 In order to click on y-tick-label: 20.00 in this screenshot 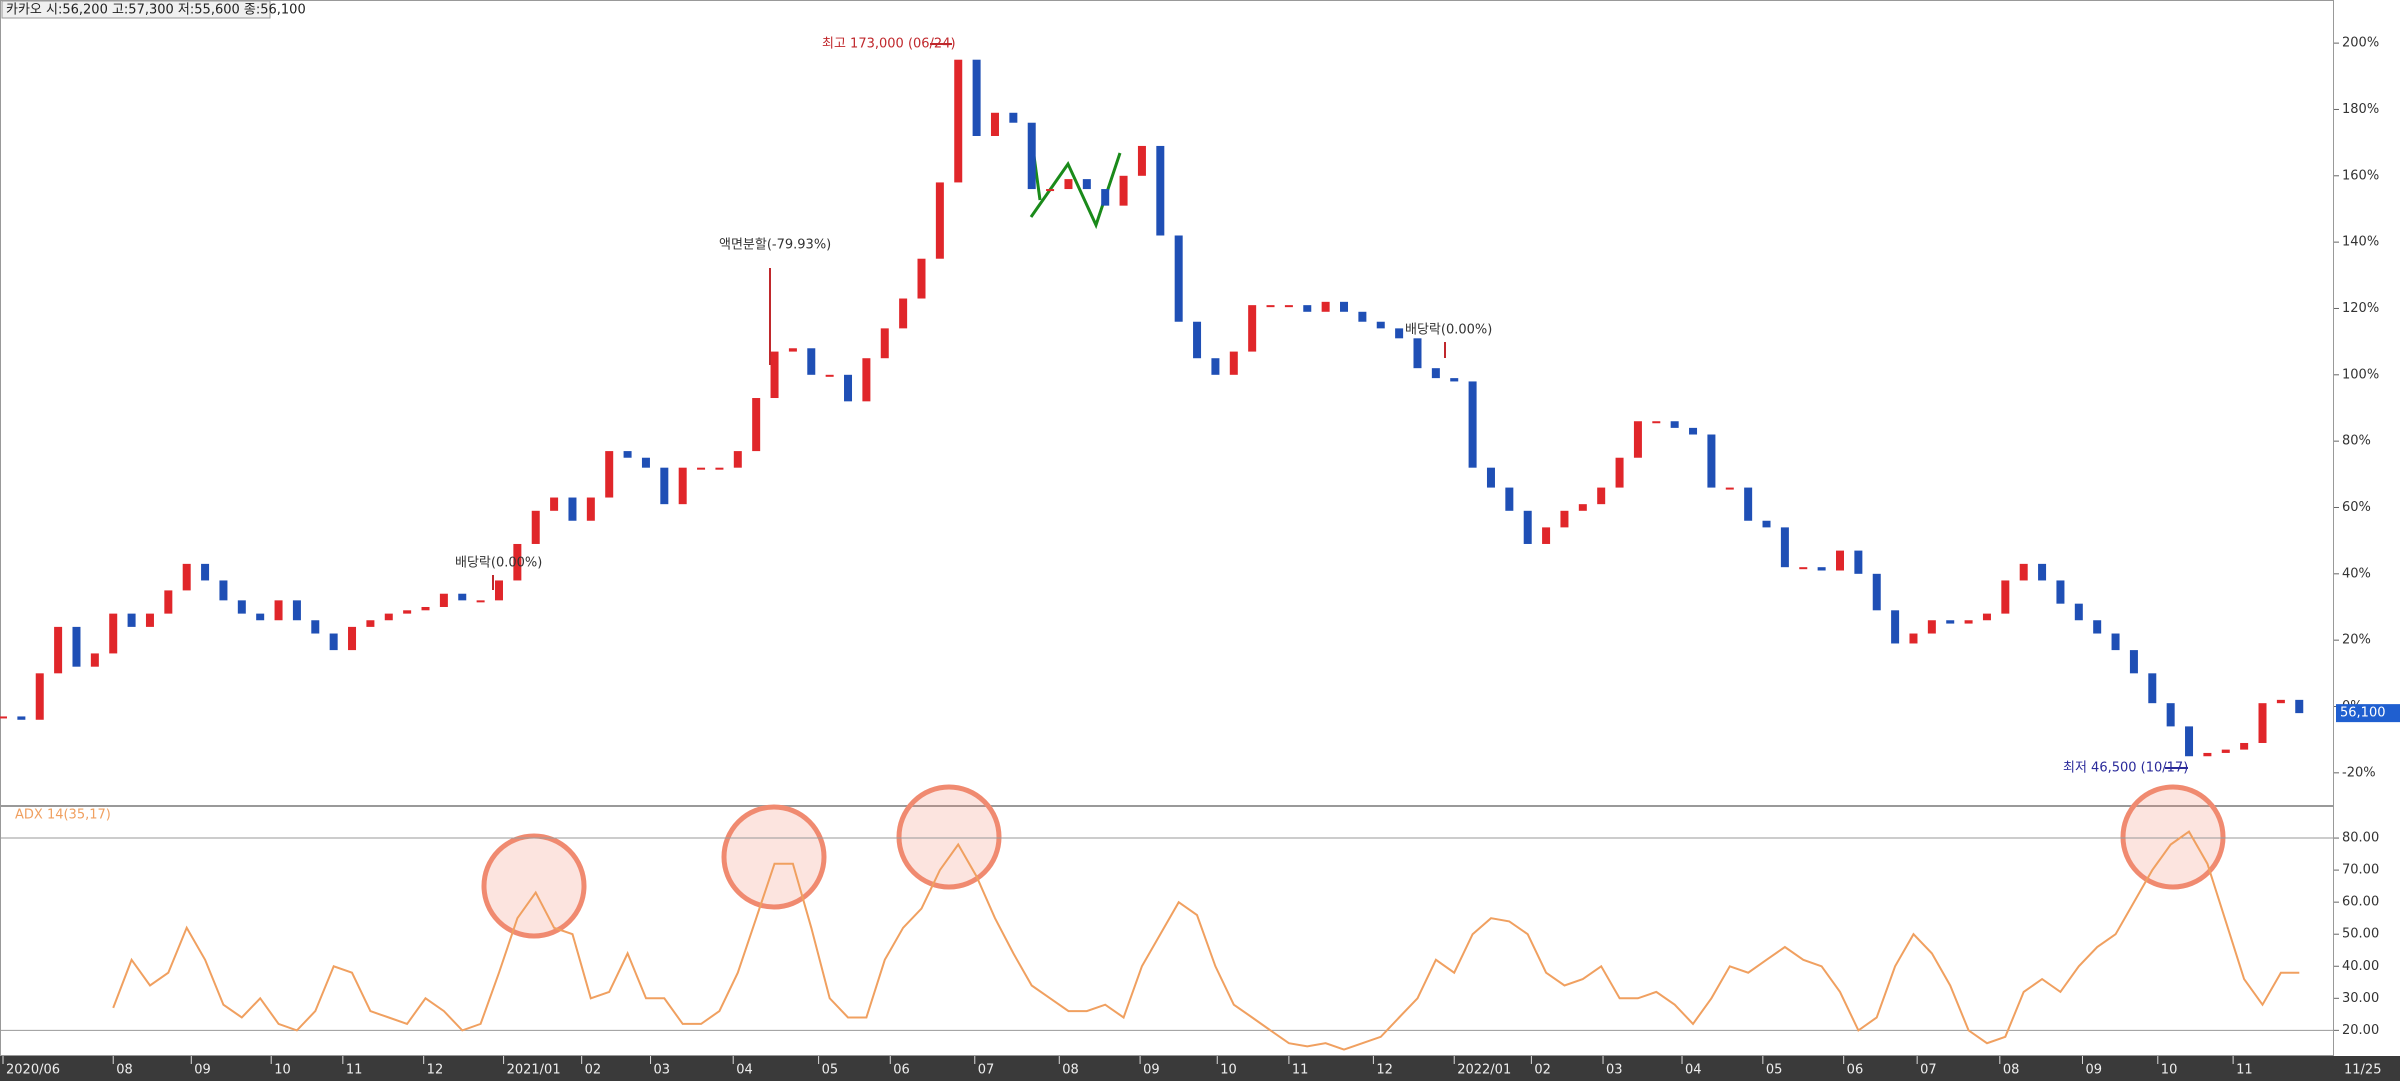, I will do `click(2360, 1030)`.